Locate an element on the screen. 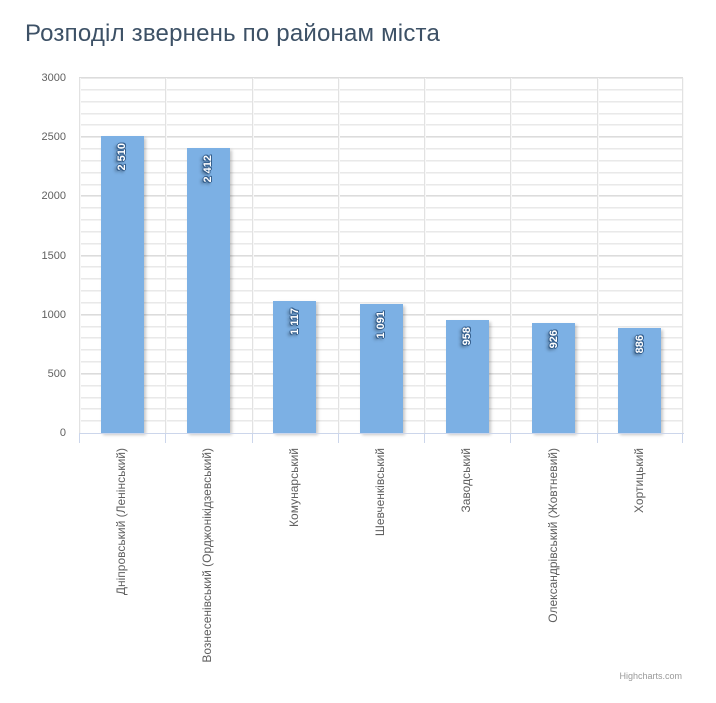 The image size is (716, 703). x-axis-line is located at coordinates (381, 433).